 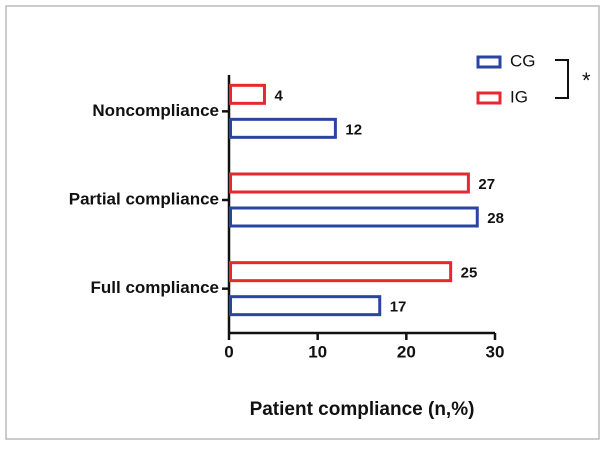 What do you see at coordinates (353, 129) in the screenshot?
I see `value-label: 12` at bounding box center [353, 129].